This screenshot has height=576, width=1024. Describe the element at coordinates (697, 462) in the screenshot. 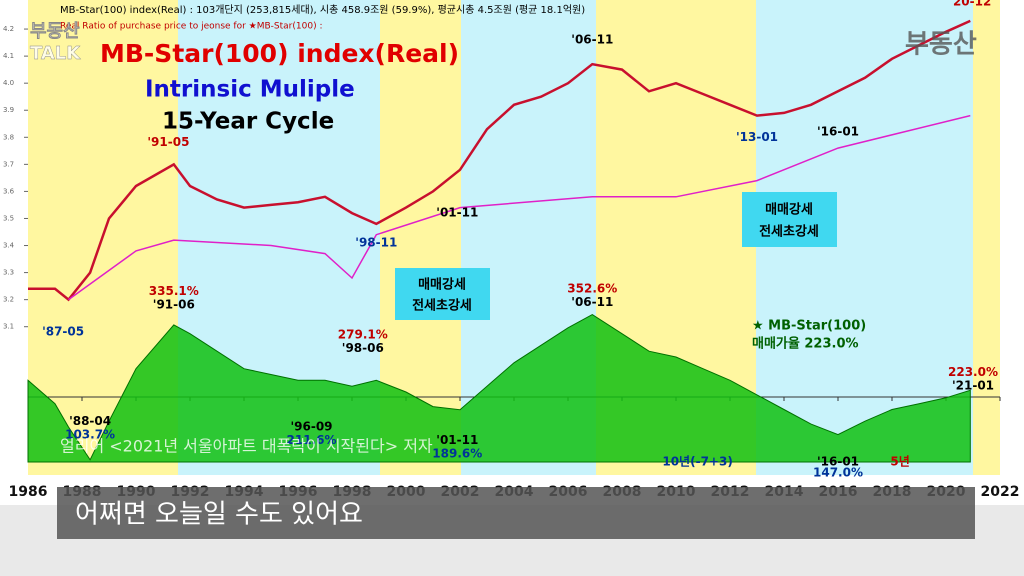

I see `annotation: 10년(-7+3)` at that location.